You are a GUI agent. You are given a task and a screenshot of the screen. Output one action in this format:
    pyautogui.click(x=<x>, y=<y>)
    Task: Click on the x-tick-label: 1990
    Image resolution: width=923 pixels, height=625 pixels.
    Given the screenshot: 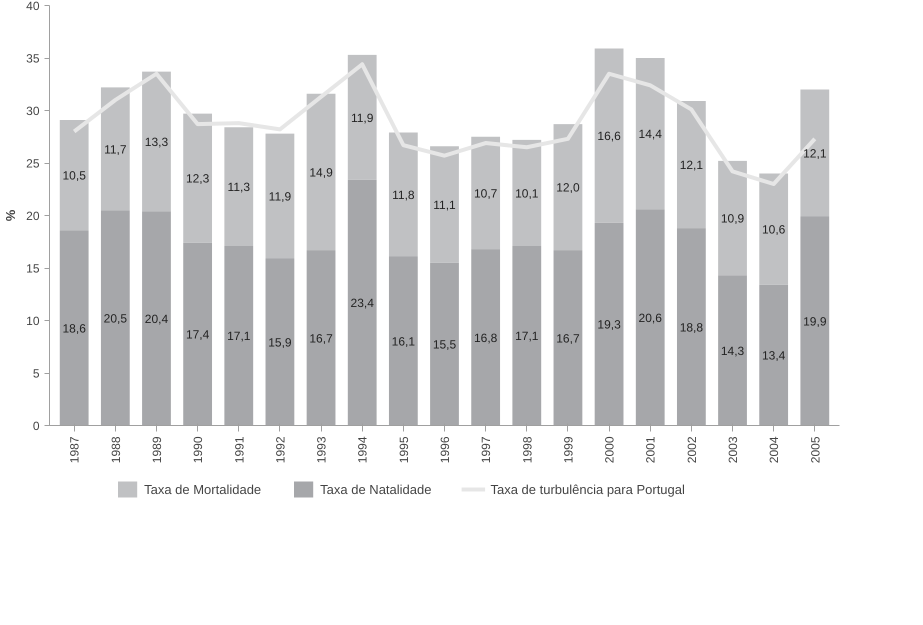 What is the action you would take?
    pyautogui.click(x=198, y=450)
    